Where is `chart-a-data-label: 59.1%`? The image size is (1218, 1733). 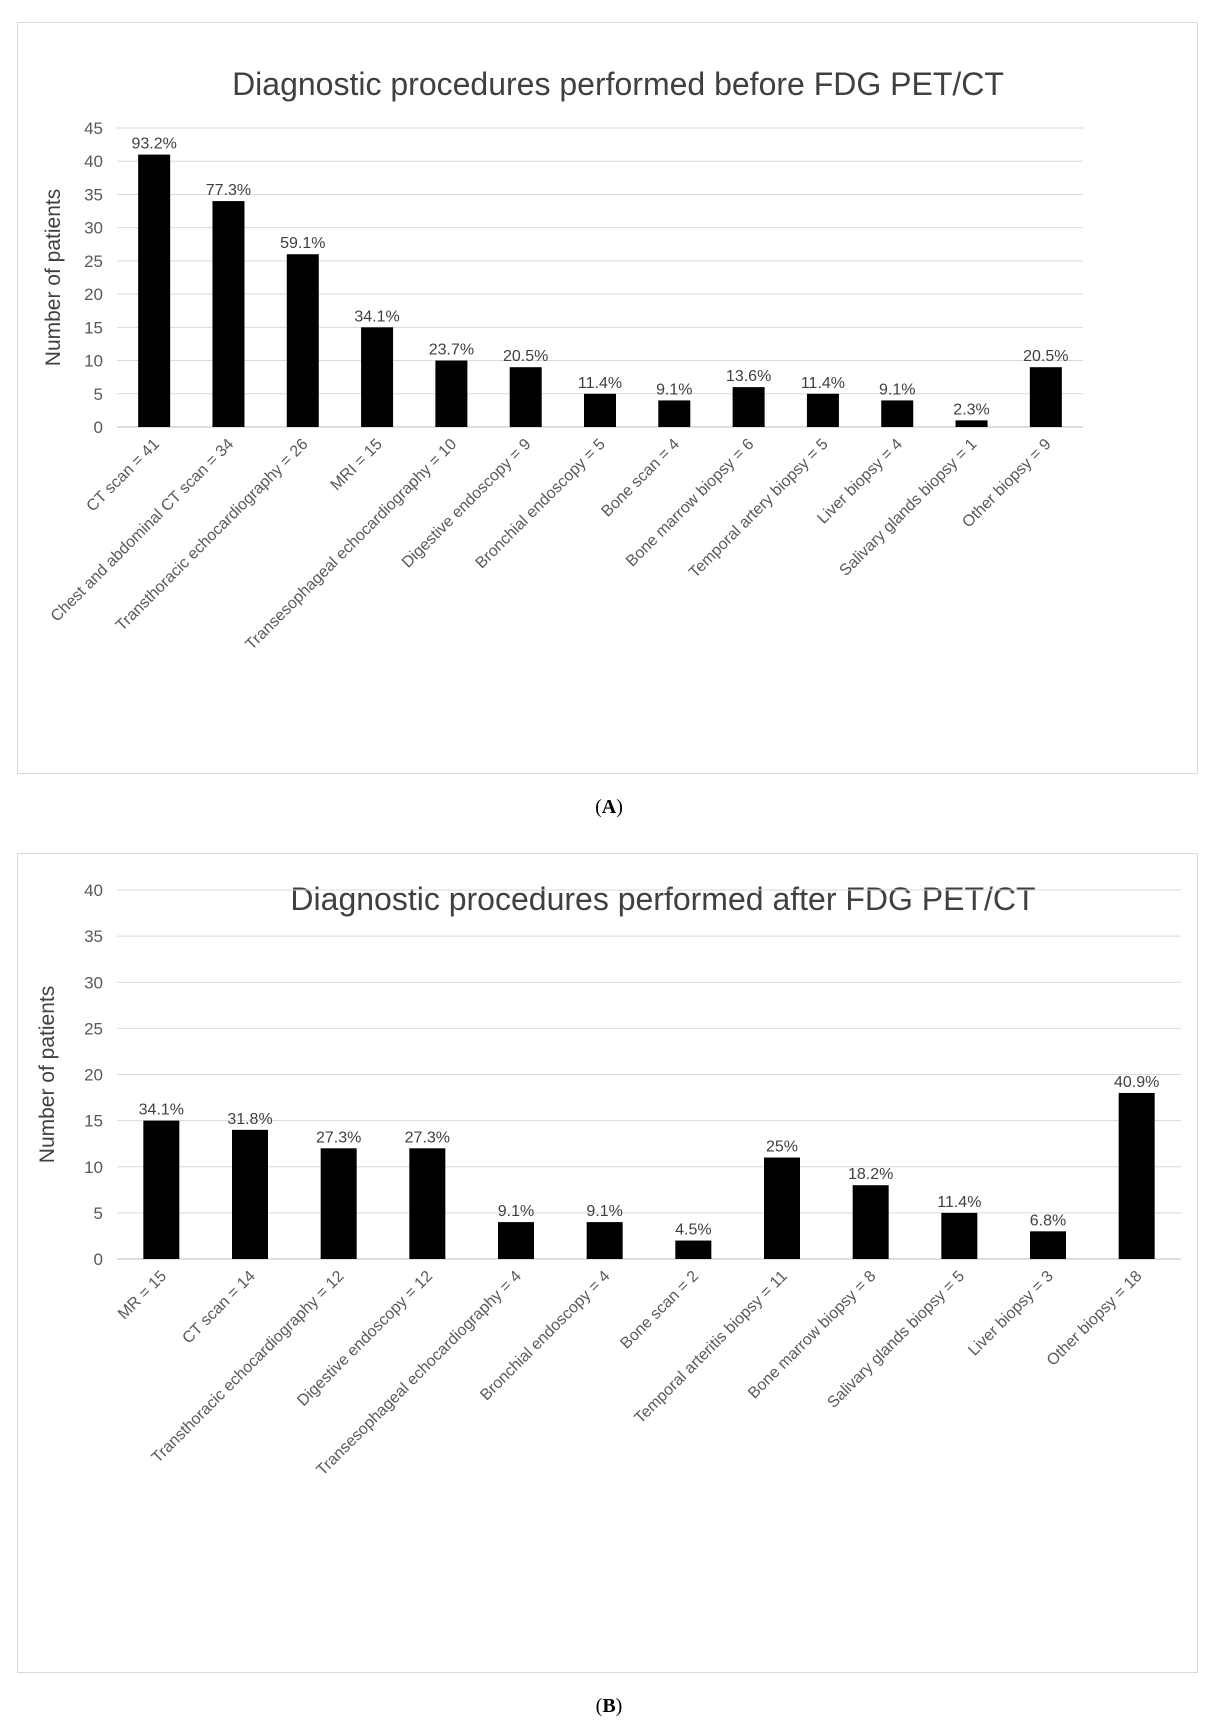 chart-a-data-label: 59.1% is located at coordinates (302, 243).